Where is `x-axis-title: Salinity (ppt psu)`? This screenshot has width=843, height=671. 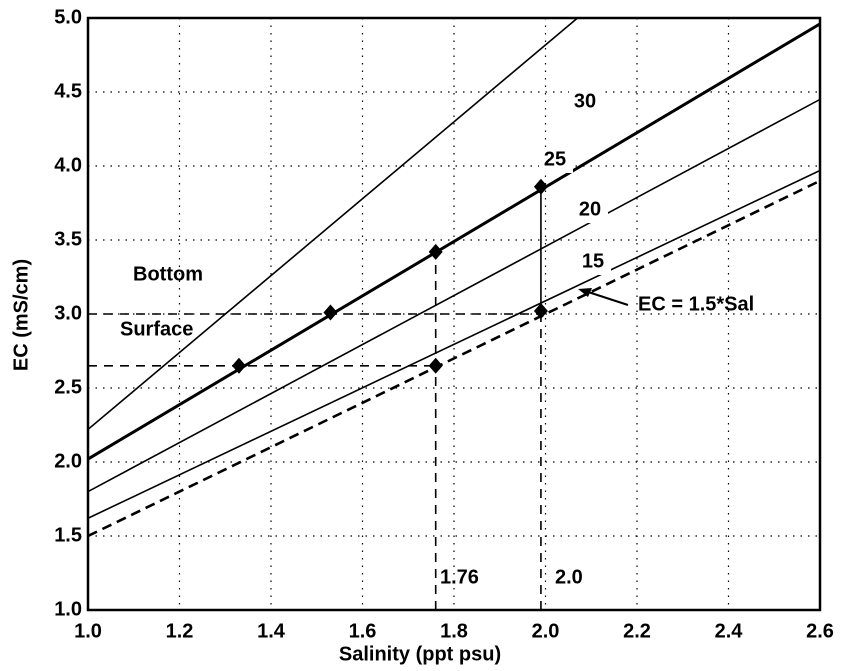
x-axis-title: Salinity (ppt psu) is located at coordinates (420, 654).